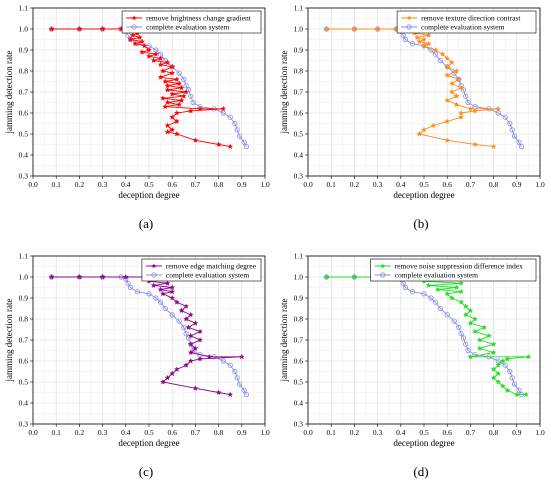 This screenshot has height=481, width=550. Describe the element at coordinates (211, 266) in the screenshot. I see `legend-label: remove edge matching degree` at that location.